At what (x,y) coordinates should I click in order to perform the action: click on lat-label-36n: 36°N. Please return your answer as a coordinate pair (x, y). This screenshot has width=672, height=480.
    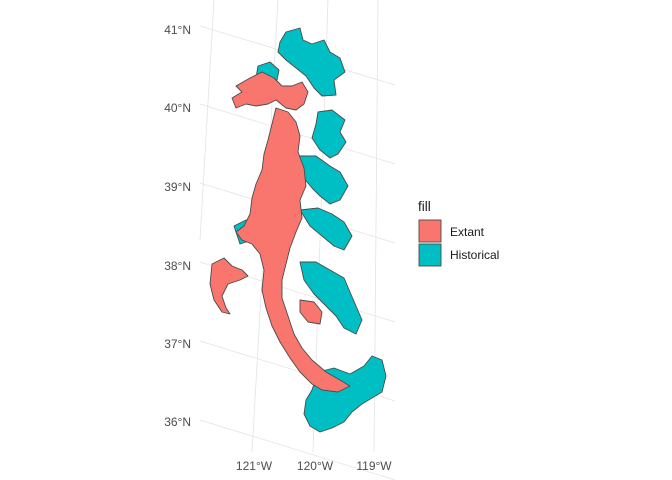
    Looking at the image, I should click on (177, 422).